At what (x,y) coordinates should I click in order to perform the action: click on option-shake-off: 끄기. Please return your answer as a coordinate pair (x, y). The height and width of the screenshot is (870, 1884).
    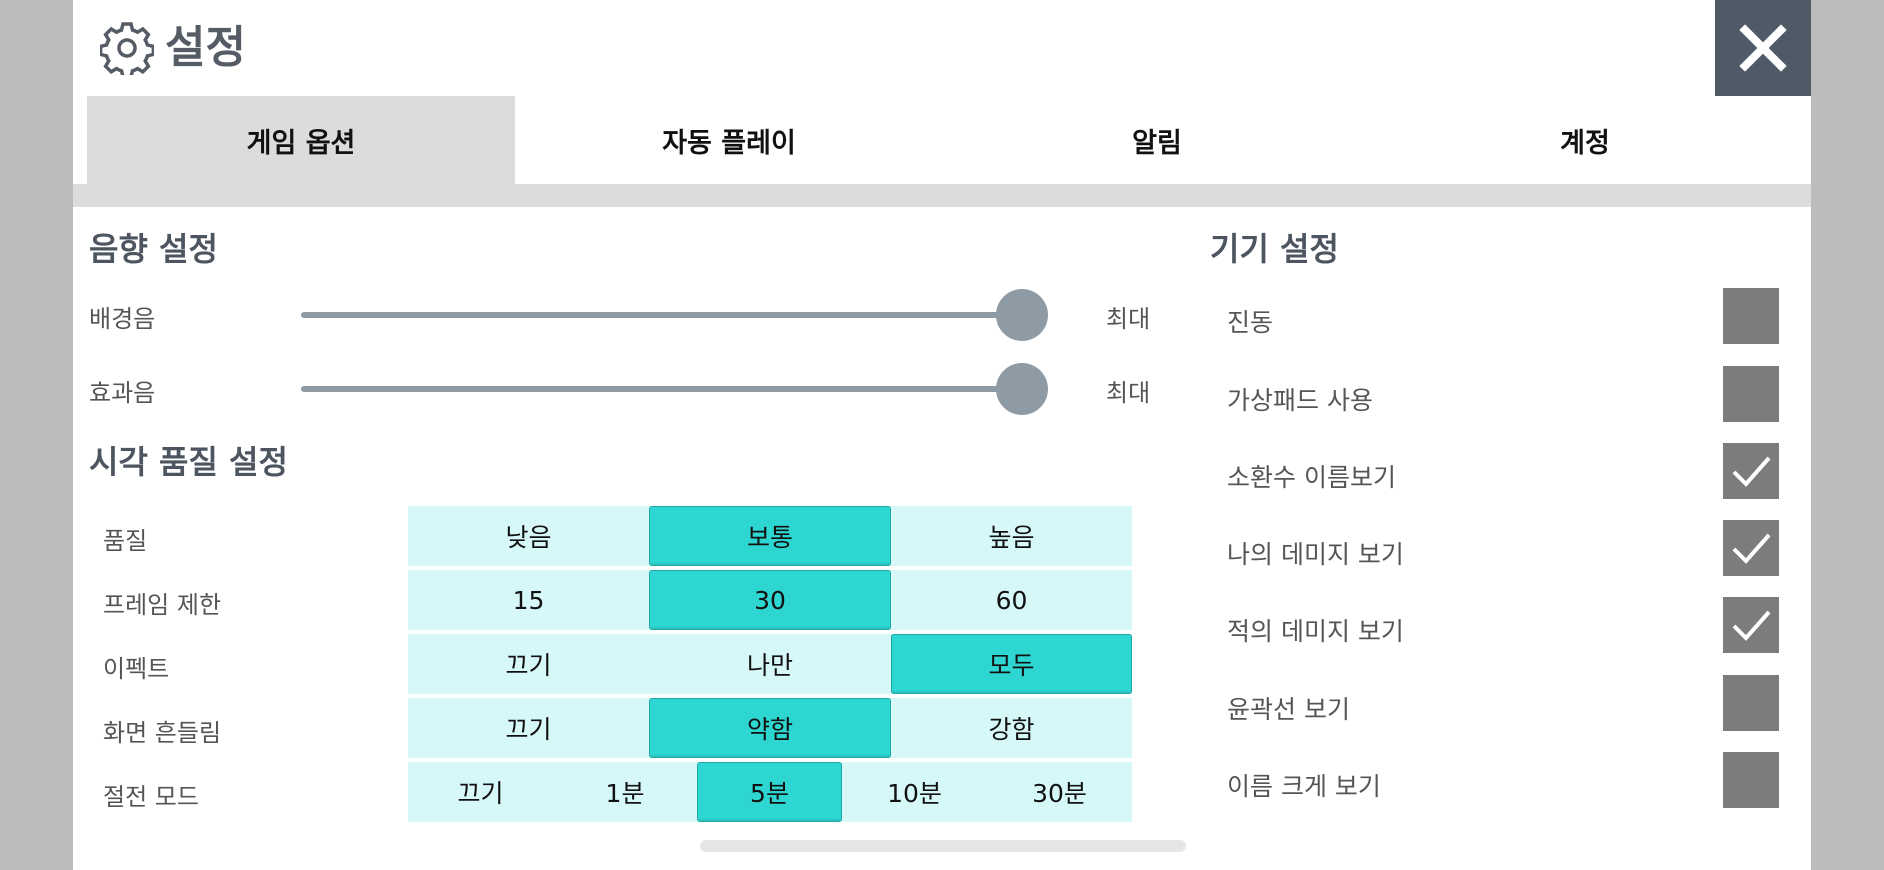
    Looking at the image, I should click on (528, 729).